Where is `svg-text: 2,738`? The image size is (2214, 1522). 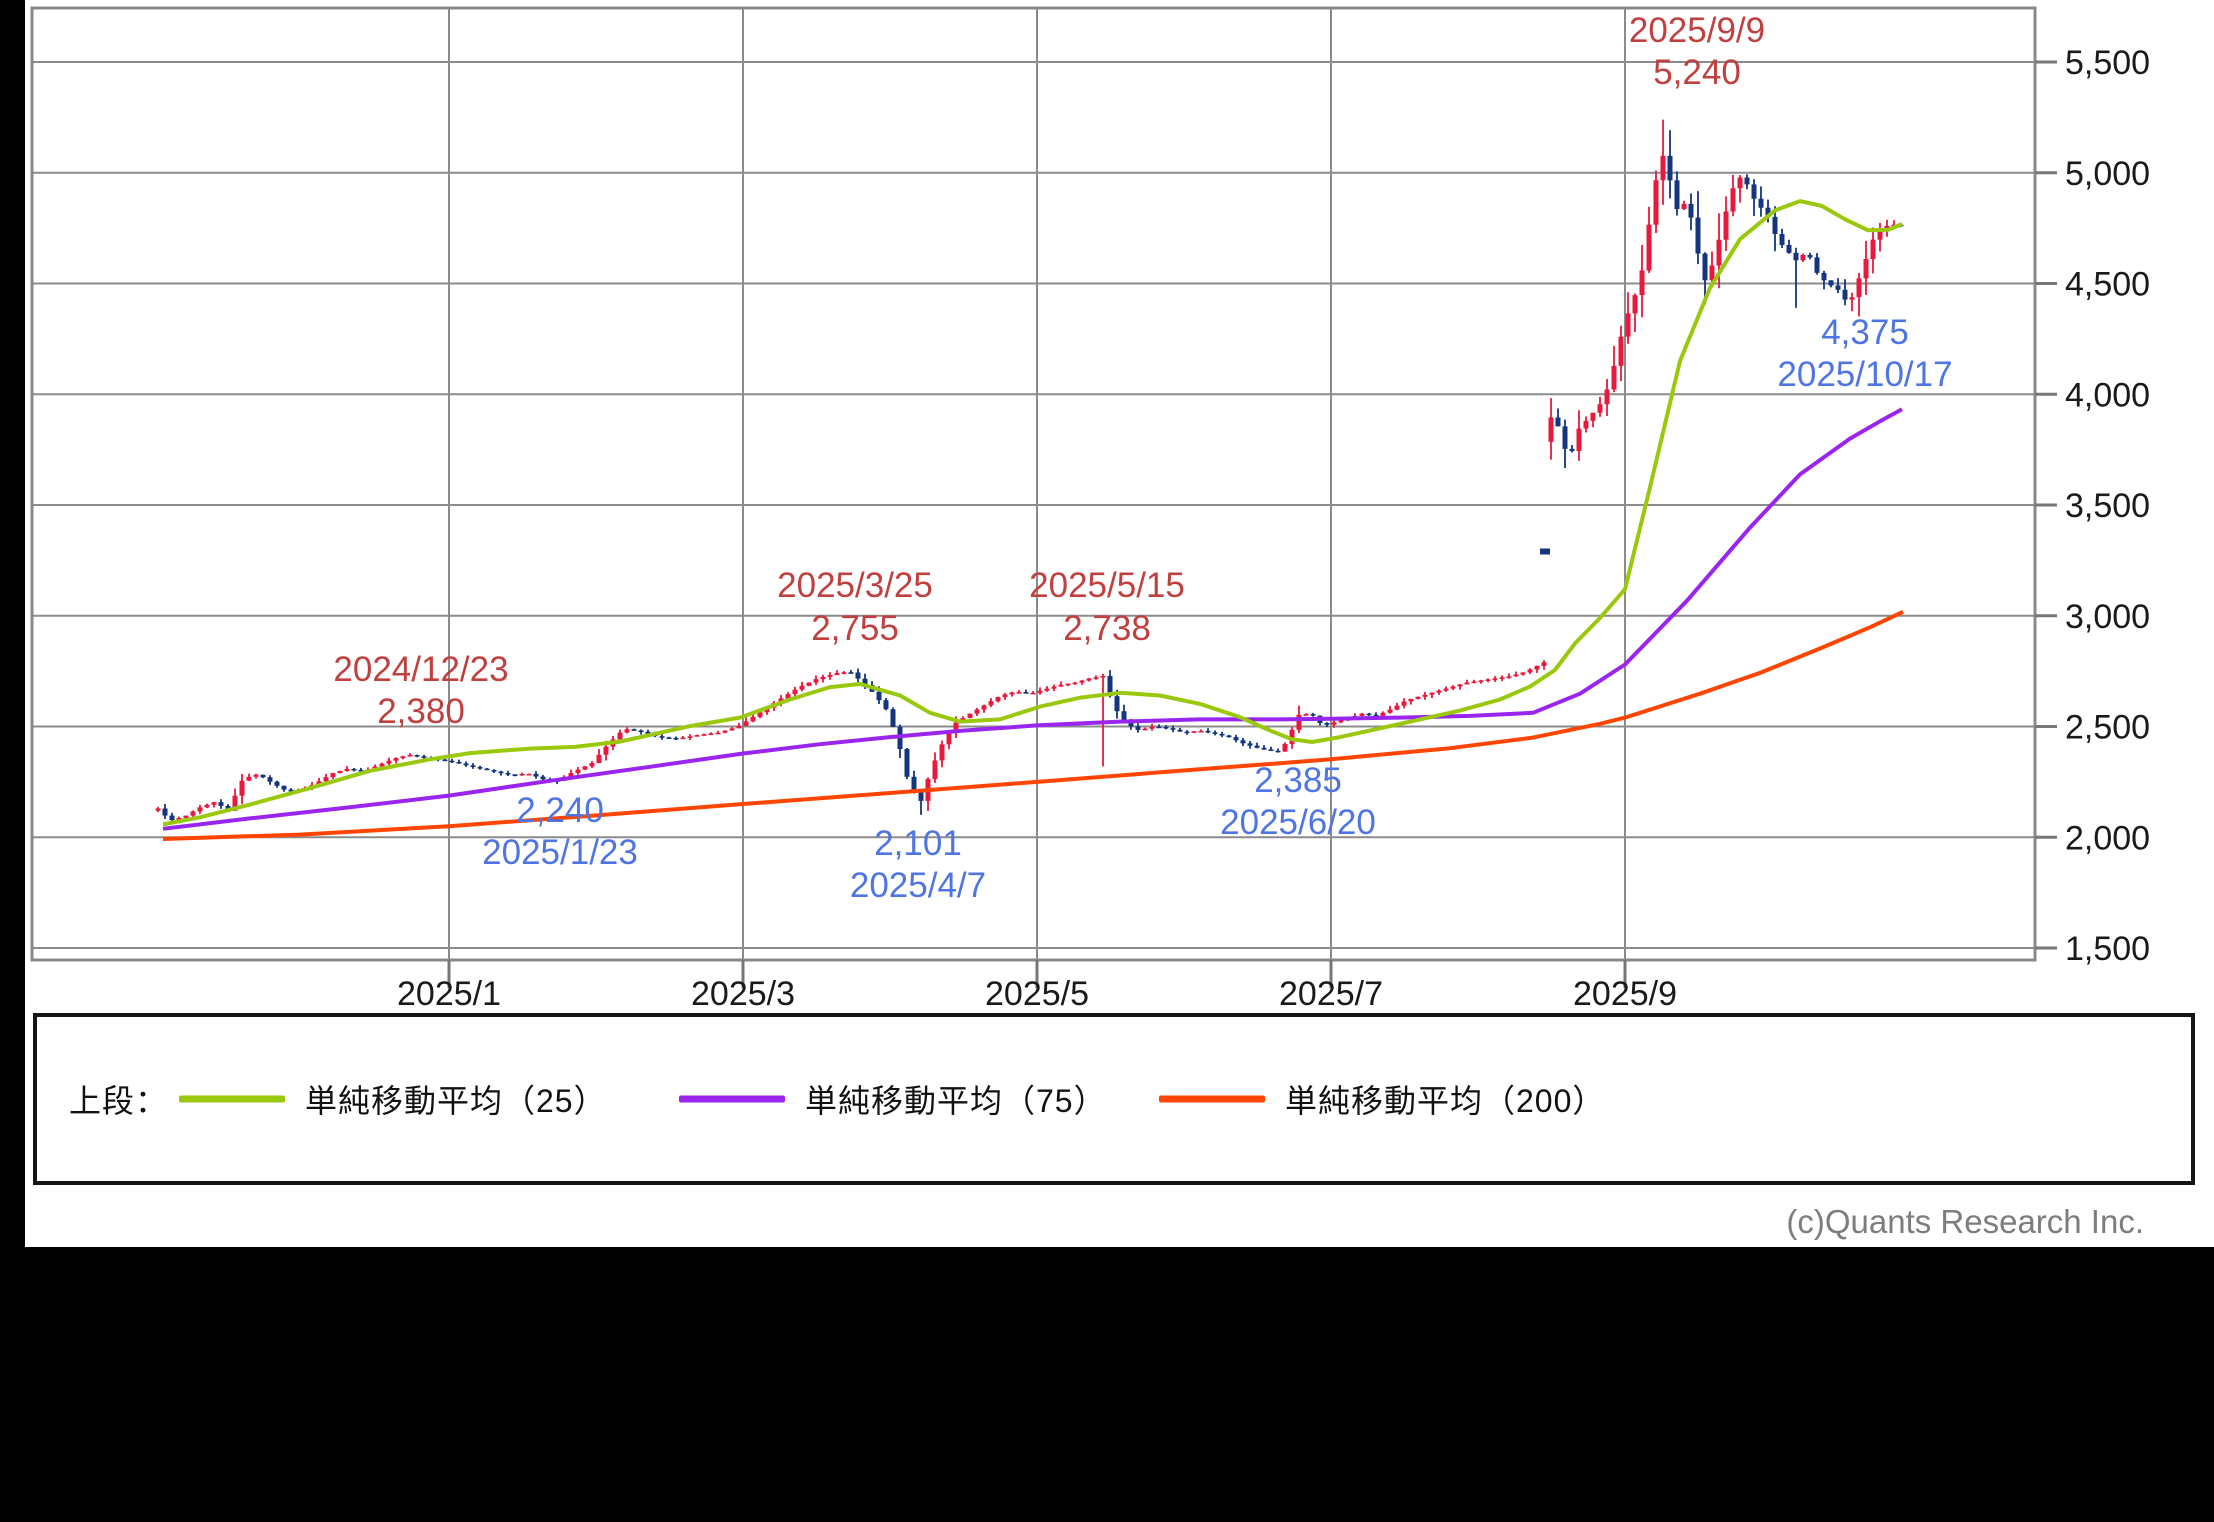
svg-text: 2,738 is located at coordinates (1107, 628).